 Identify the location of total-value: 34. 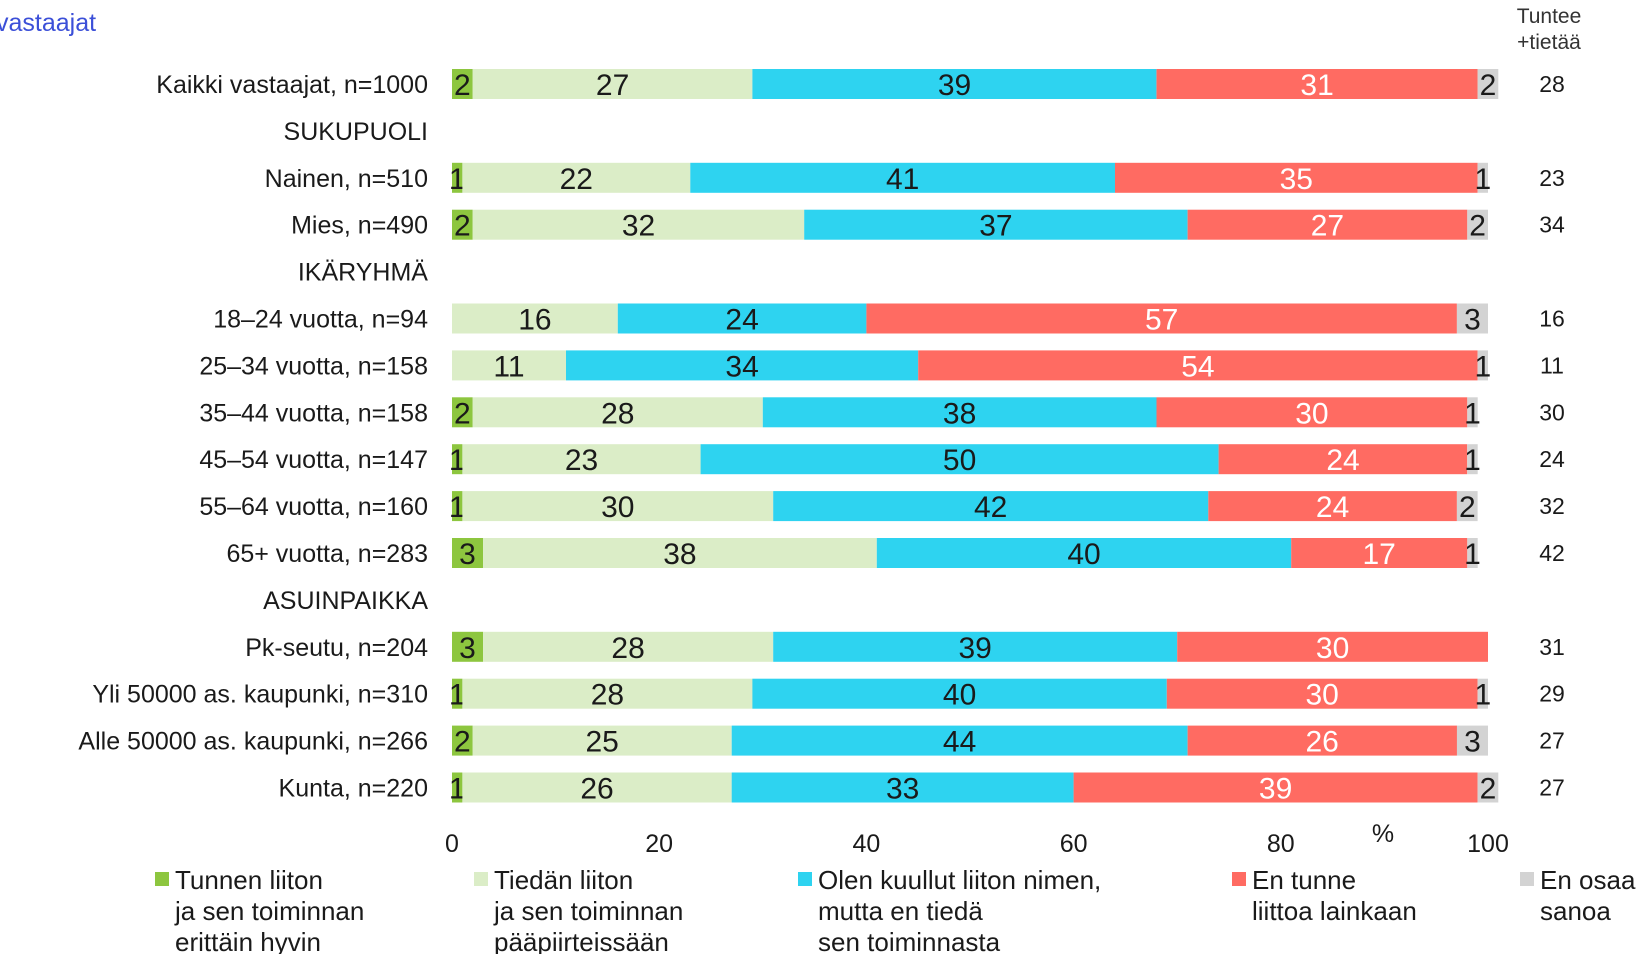
(1552, 225).